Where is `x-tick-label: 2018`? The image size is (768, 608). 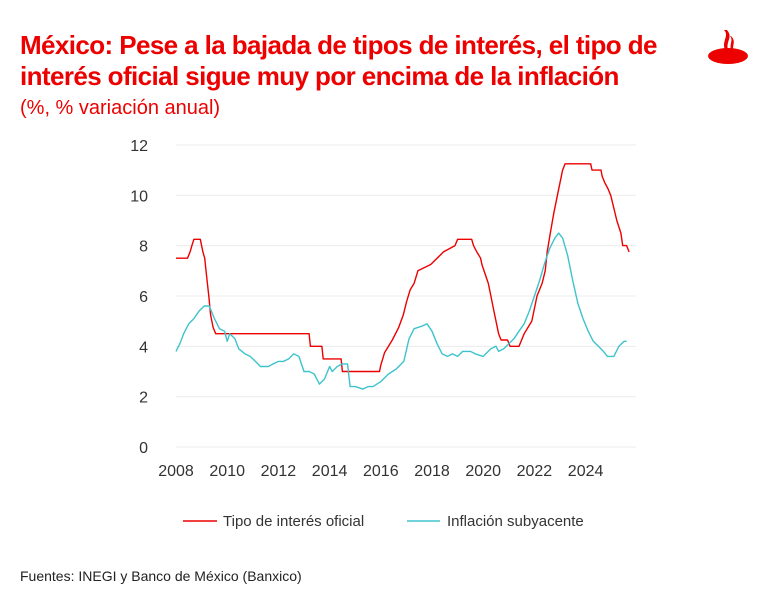 x-tick-label: 2018 is located at coordinates (432, 471).